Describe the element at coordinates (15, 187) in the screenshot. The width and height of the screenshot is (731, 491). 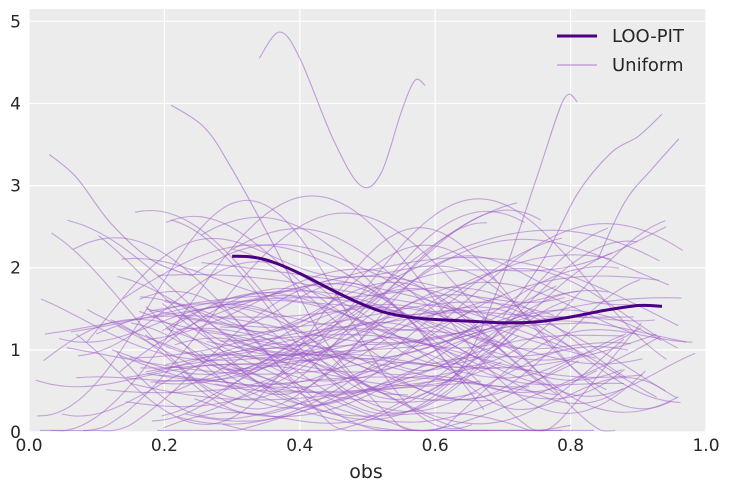
I see `y-tick-label: 3` at that location.